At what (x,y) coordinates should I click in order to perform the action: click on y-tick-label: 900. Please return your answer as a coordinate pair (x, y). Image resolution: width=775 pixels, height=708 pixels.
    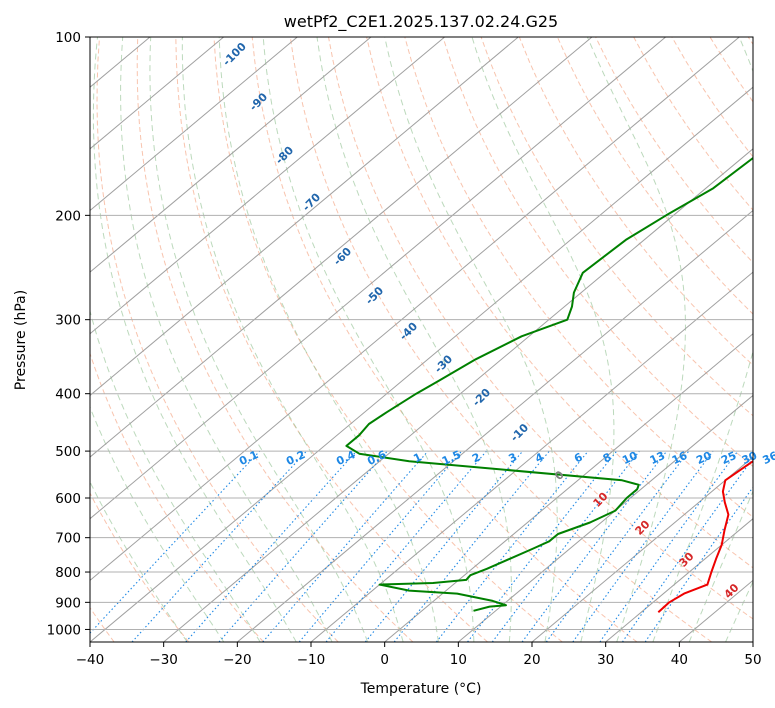
    Looking at the image, I should click on (68, 603).